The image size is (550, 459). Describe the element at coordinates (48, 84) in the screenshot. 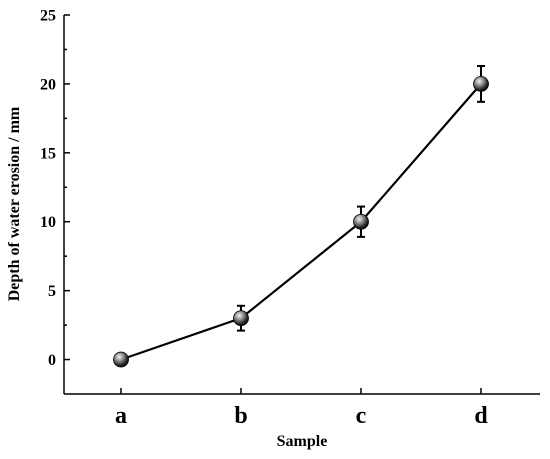

I see `y-tick-label-20: 20` at that location.